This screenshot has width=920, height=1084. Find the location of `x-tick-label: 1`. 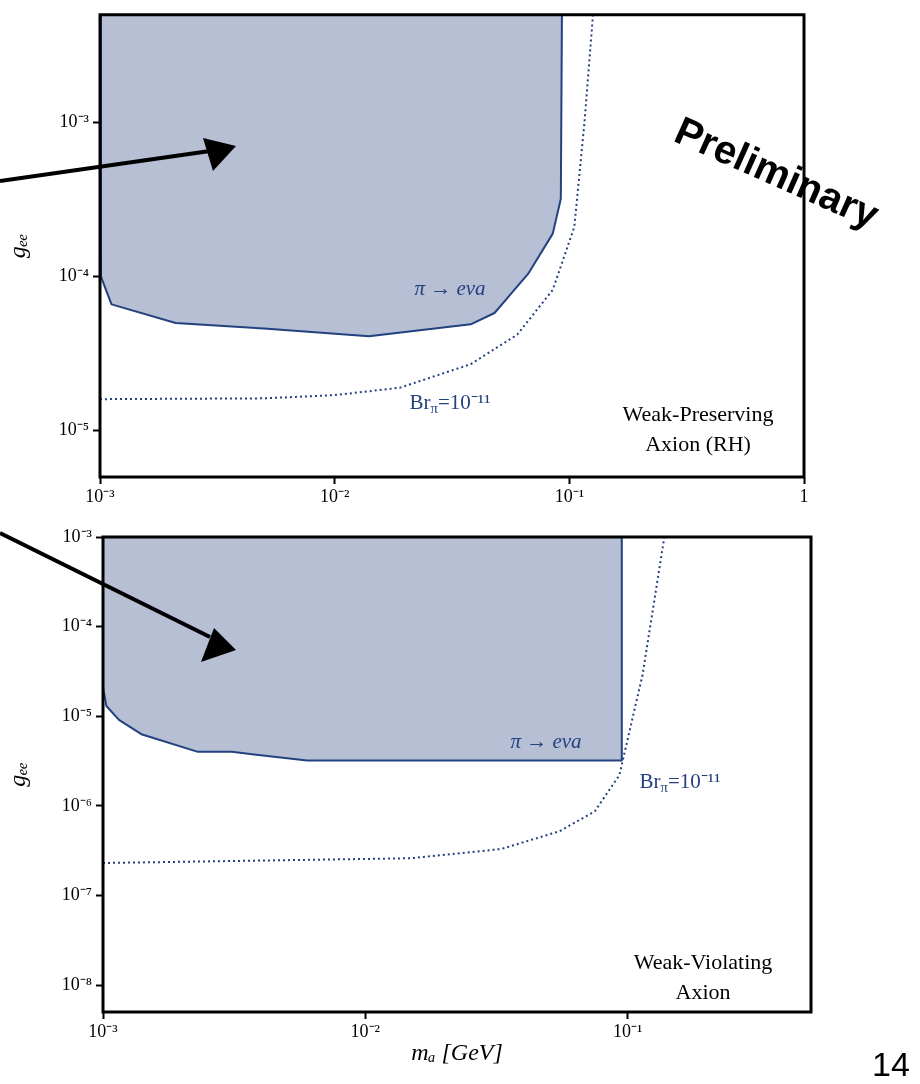

x-tick-label: 1 is located at coordinates (804, 495).